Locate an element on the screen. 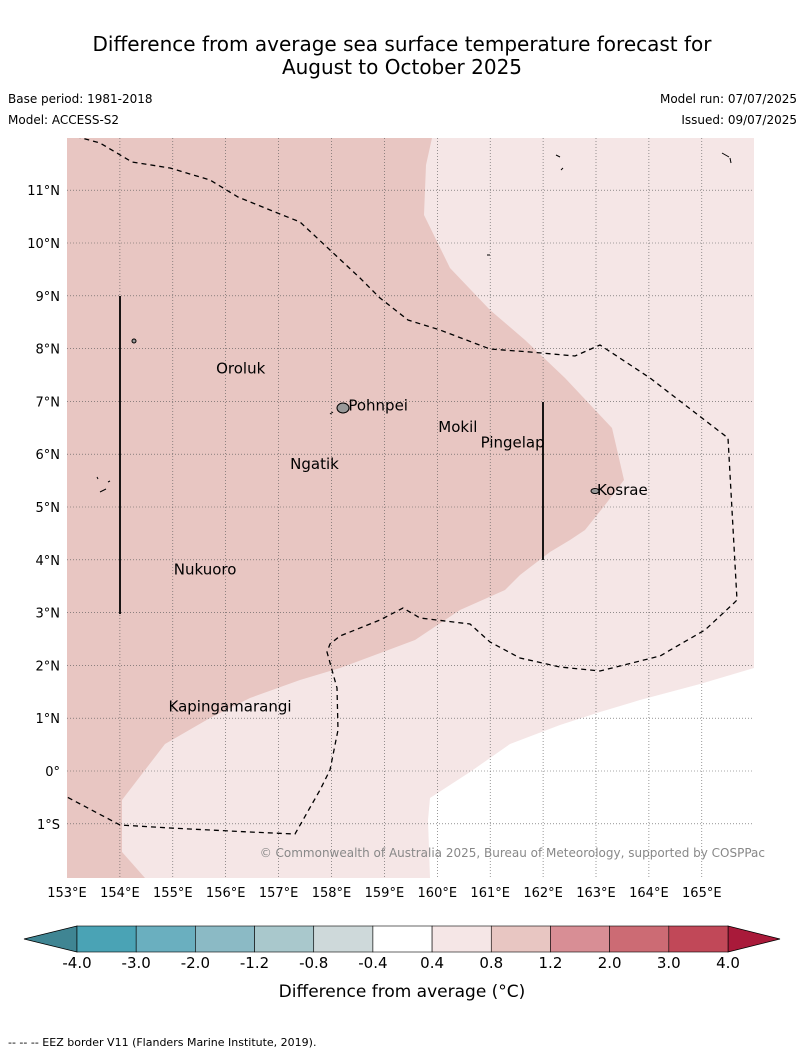 The image size is (804, 1058). longitude-label: 160°E is located at coordinates (438, 893).